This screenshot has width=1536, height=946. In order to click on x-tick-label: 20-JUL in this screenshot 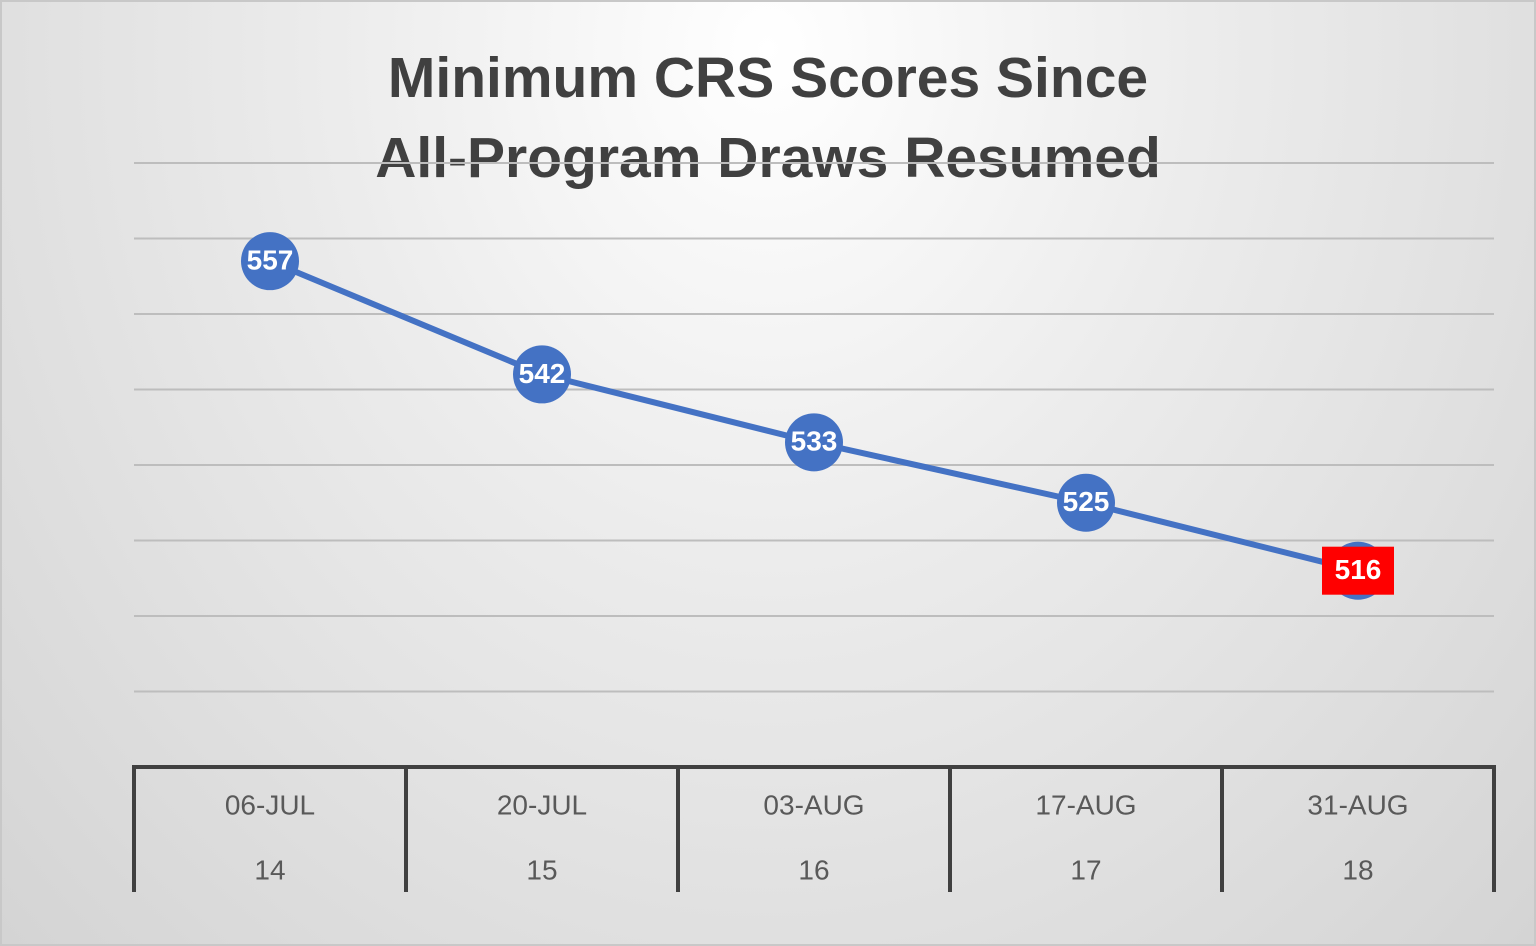, I will do `click(542, 804)`.